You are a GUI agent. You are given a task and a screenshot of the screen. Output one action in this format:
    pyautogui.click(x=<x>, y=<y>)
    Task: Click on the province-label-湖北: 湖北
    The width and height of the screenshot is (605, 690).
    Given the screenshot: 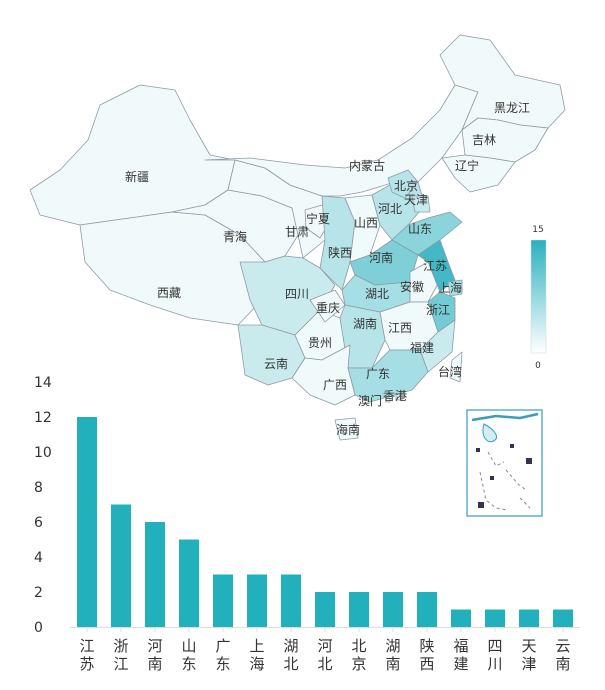 What is the action you would take?
    pyautogui.click(x=377, y=293)
    